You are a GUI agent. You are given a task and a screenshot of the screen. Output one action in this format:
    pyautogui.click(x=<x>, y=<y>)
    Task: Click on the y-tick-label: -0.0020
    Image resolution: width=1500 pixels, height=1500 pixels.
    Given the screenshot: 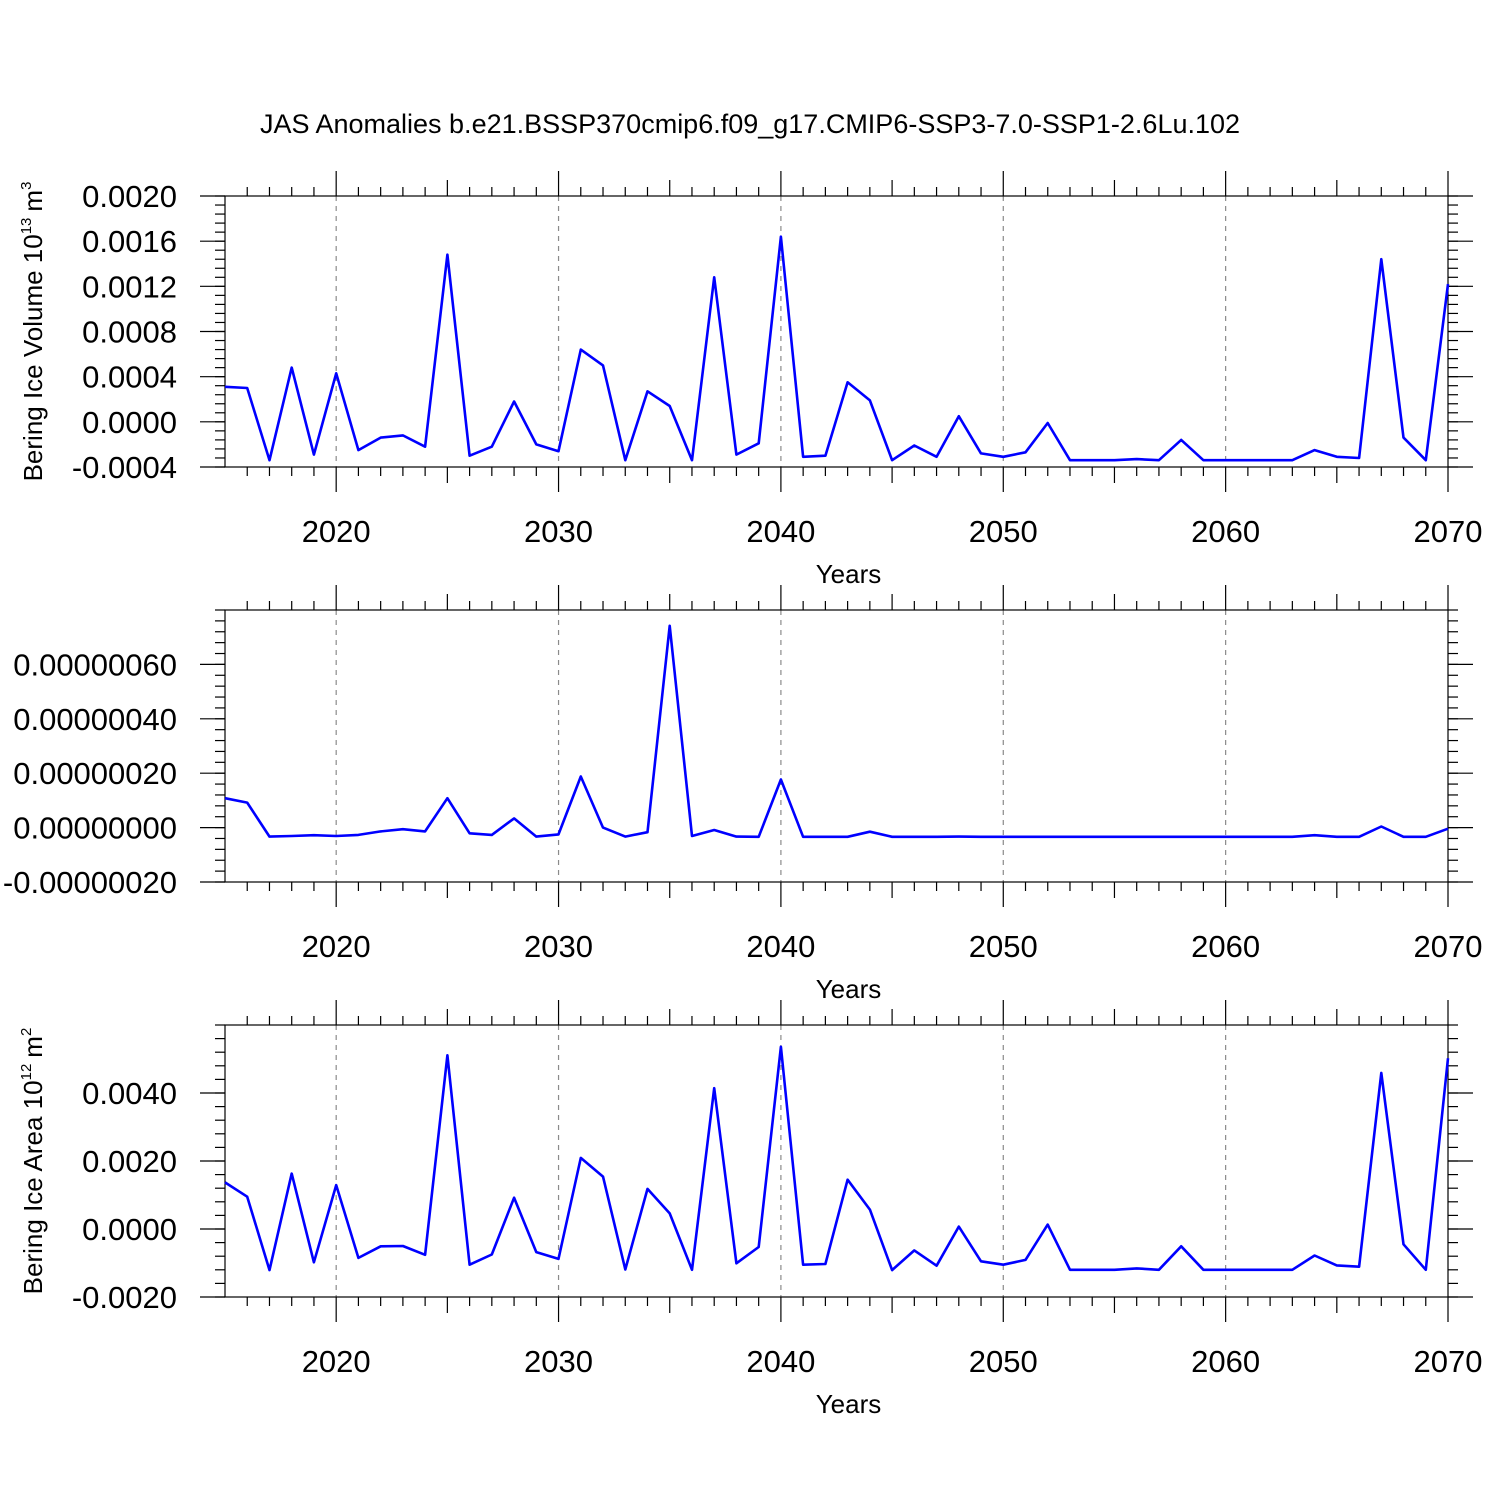 What is the action you would take?
    pyautogui.click(x=124, y=1297)
    